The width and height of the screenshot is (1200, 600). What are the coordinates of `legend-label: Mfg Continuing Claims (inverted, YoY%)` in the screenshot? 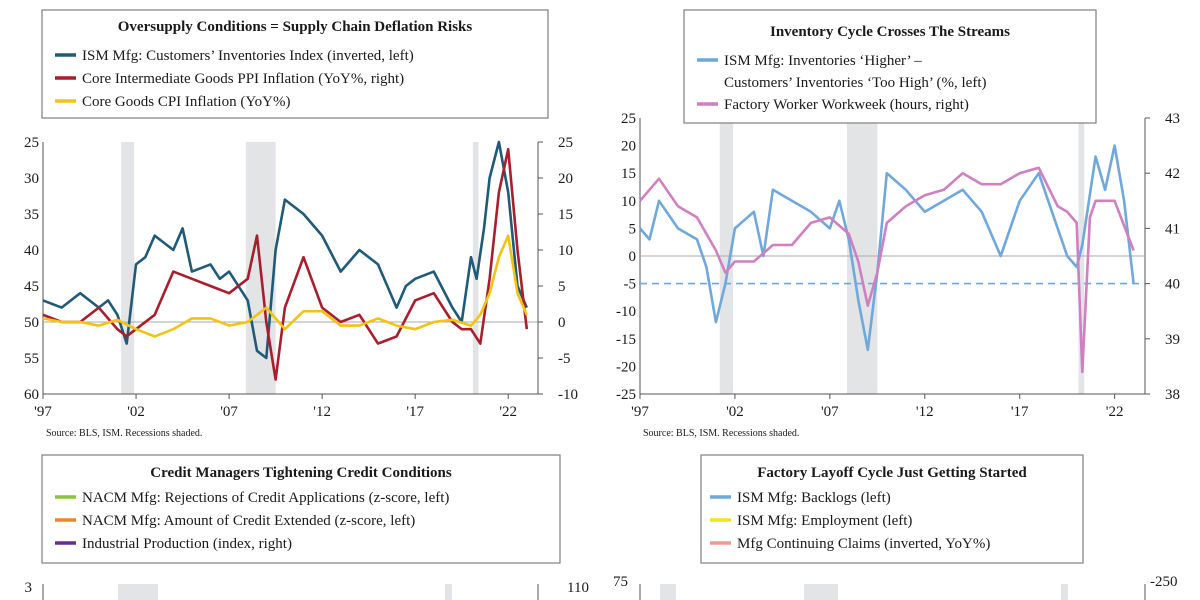 It's located at (863, 544).